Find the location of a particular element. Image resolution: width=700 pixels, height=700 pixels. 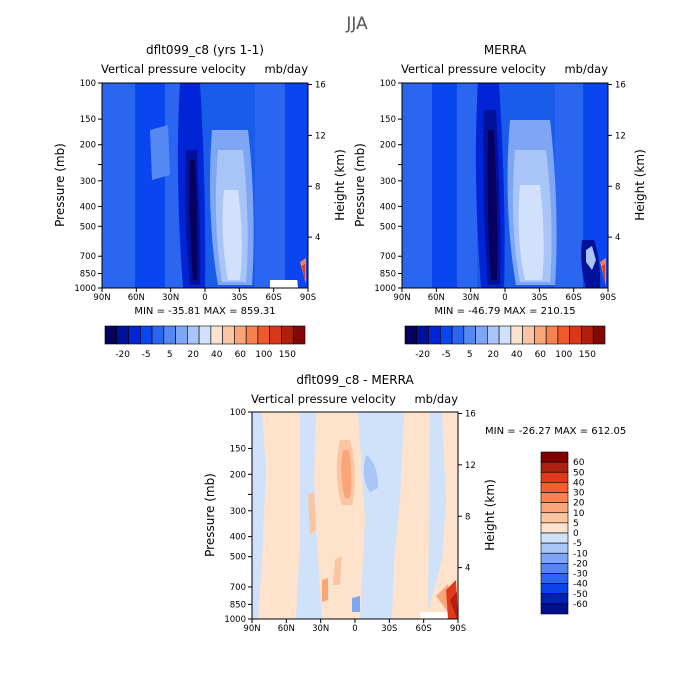

pressure-tick-label: 100 is located at coordinates (388, 84).